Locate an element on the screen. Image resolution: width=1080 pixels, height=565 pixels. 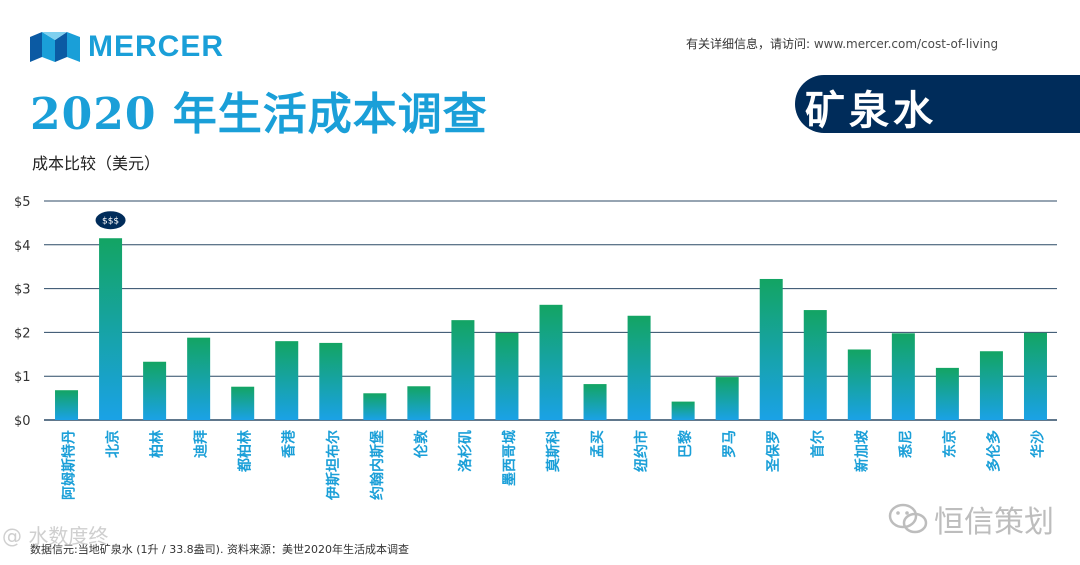
x-tick-label: 伦敦 is located at coordinates (421, 443).